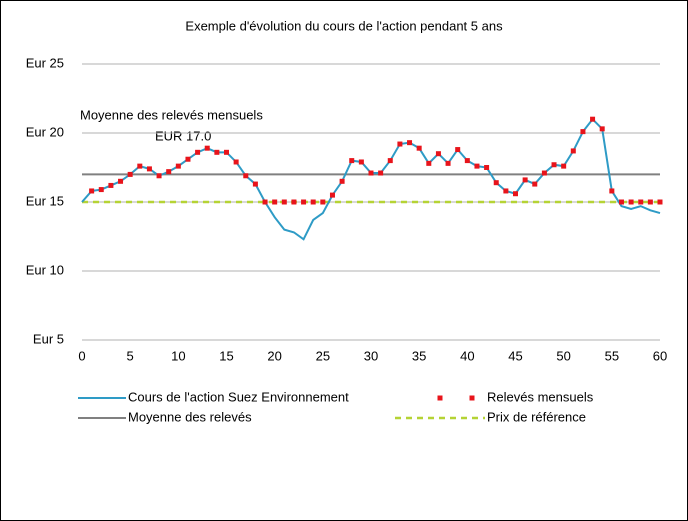  What do you see at coordinates (612, 355) in the screenshot?
I see `x-tick-label: 55` at bounding box center [612, 355].